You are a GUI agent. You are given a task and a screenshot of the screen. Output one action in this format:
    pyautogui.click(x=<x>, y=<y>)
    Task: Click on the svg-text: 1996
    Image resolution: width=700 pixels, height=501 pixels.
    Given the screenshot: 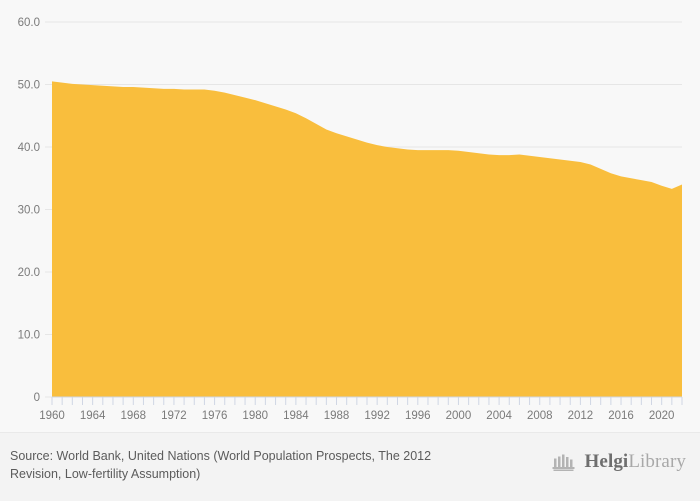 What is the action you would take?
    pyautogui.click(x=418, y=416)
    